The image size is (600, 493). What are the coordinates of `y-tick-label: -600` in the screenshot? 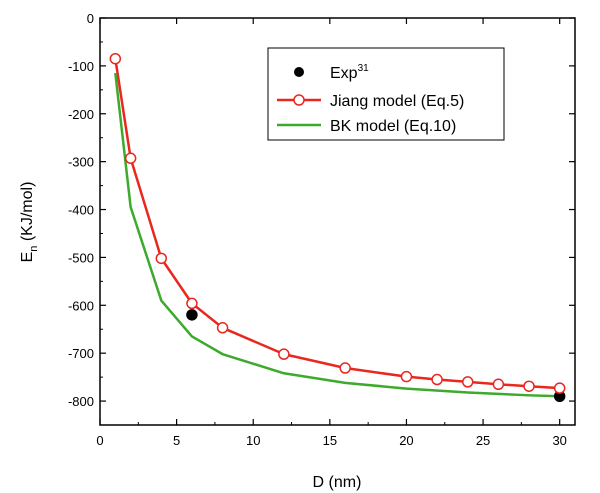 It's located at (81, 305).